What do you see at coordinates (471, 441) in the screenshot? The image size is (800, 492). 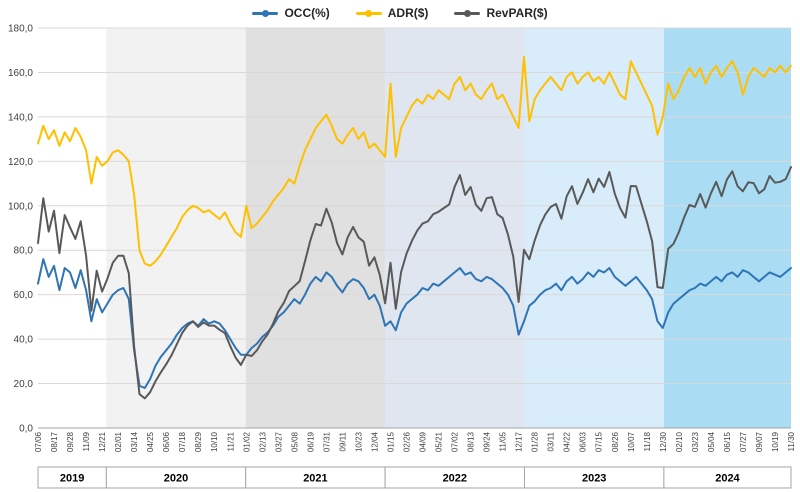 I see `x-tick-label: 08/13` at bounding box center [471, 441].